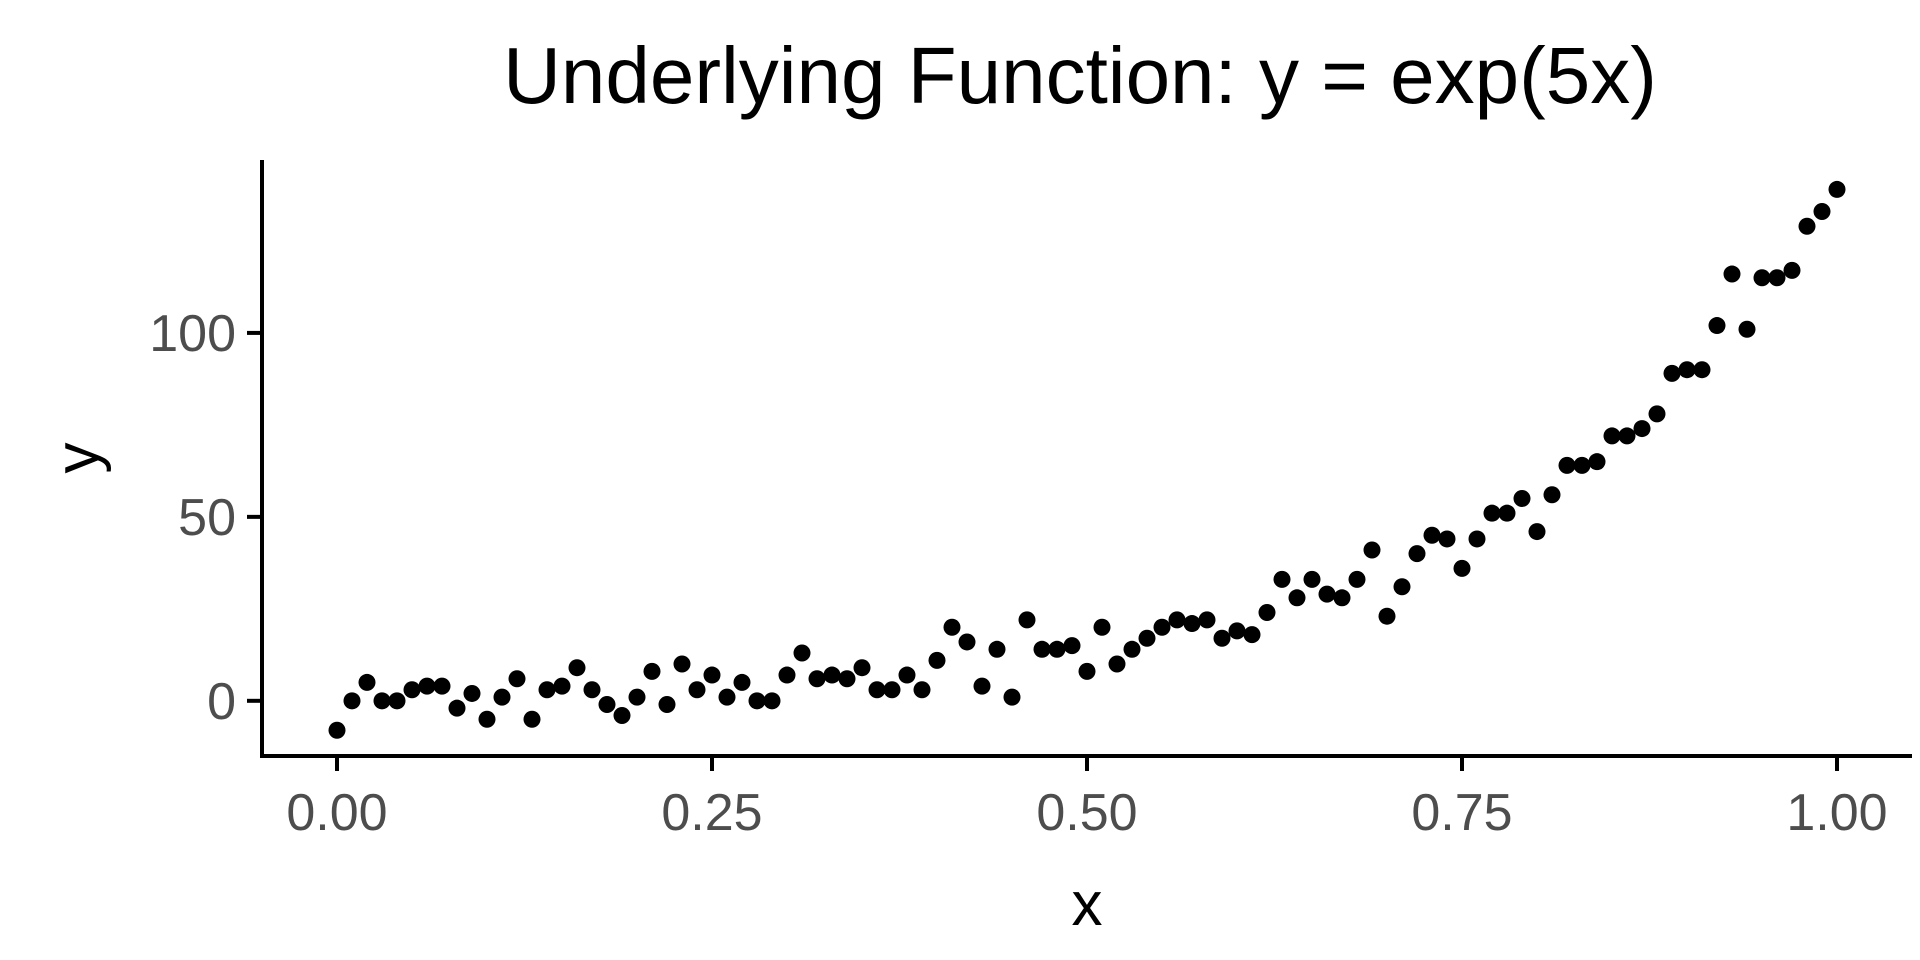 This screenshot has height=960, width=1920. What do you see at coordinates (1080, 75) in the screenshot?
I see `chart-title: Underlying Function: y = exp(5x)` at bounding box center [1080, 75].